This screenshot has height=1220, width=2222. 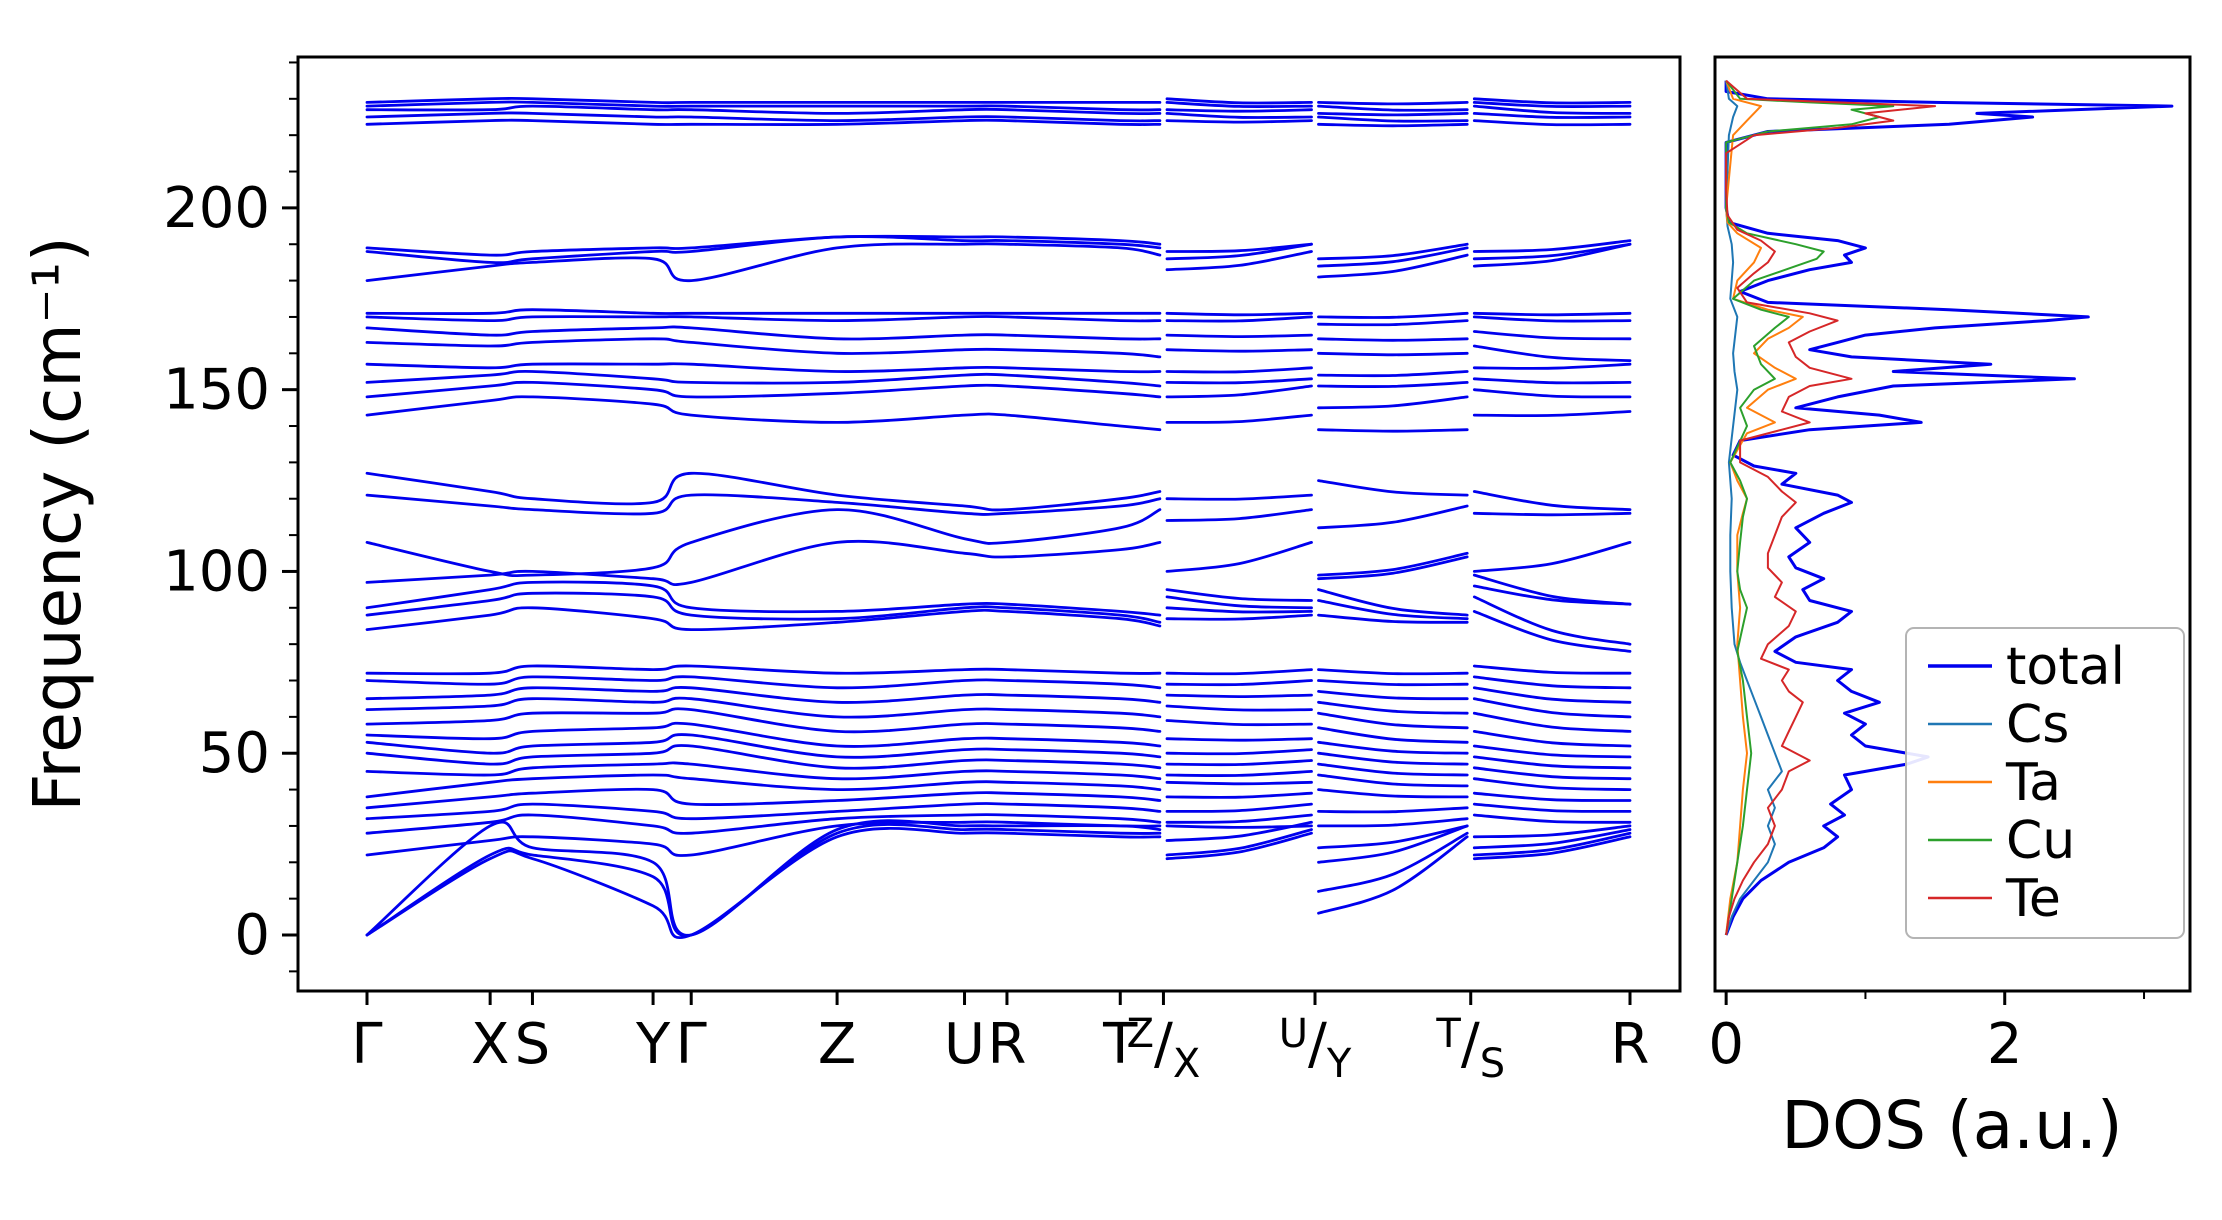 I want to click on dos-x-tick-label: 0, so click(x=1726, y=1044).